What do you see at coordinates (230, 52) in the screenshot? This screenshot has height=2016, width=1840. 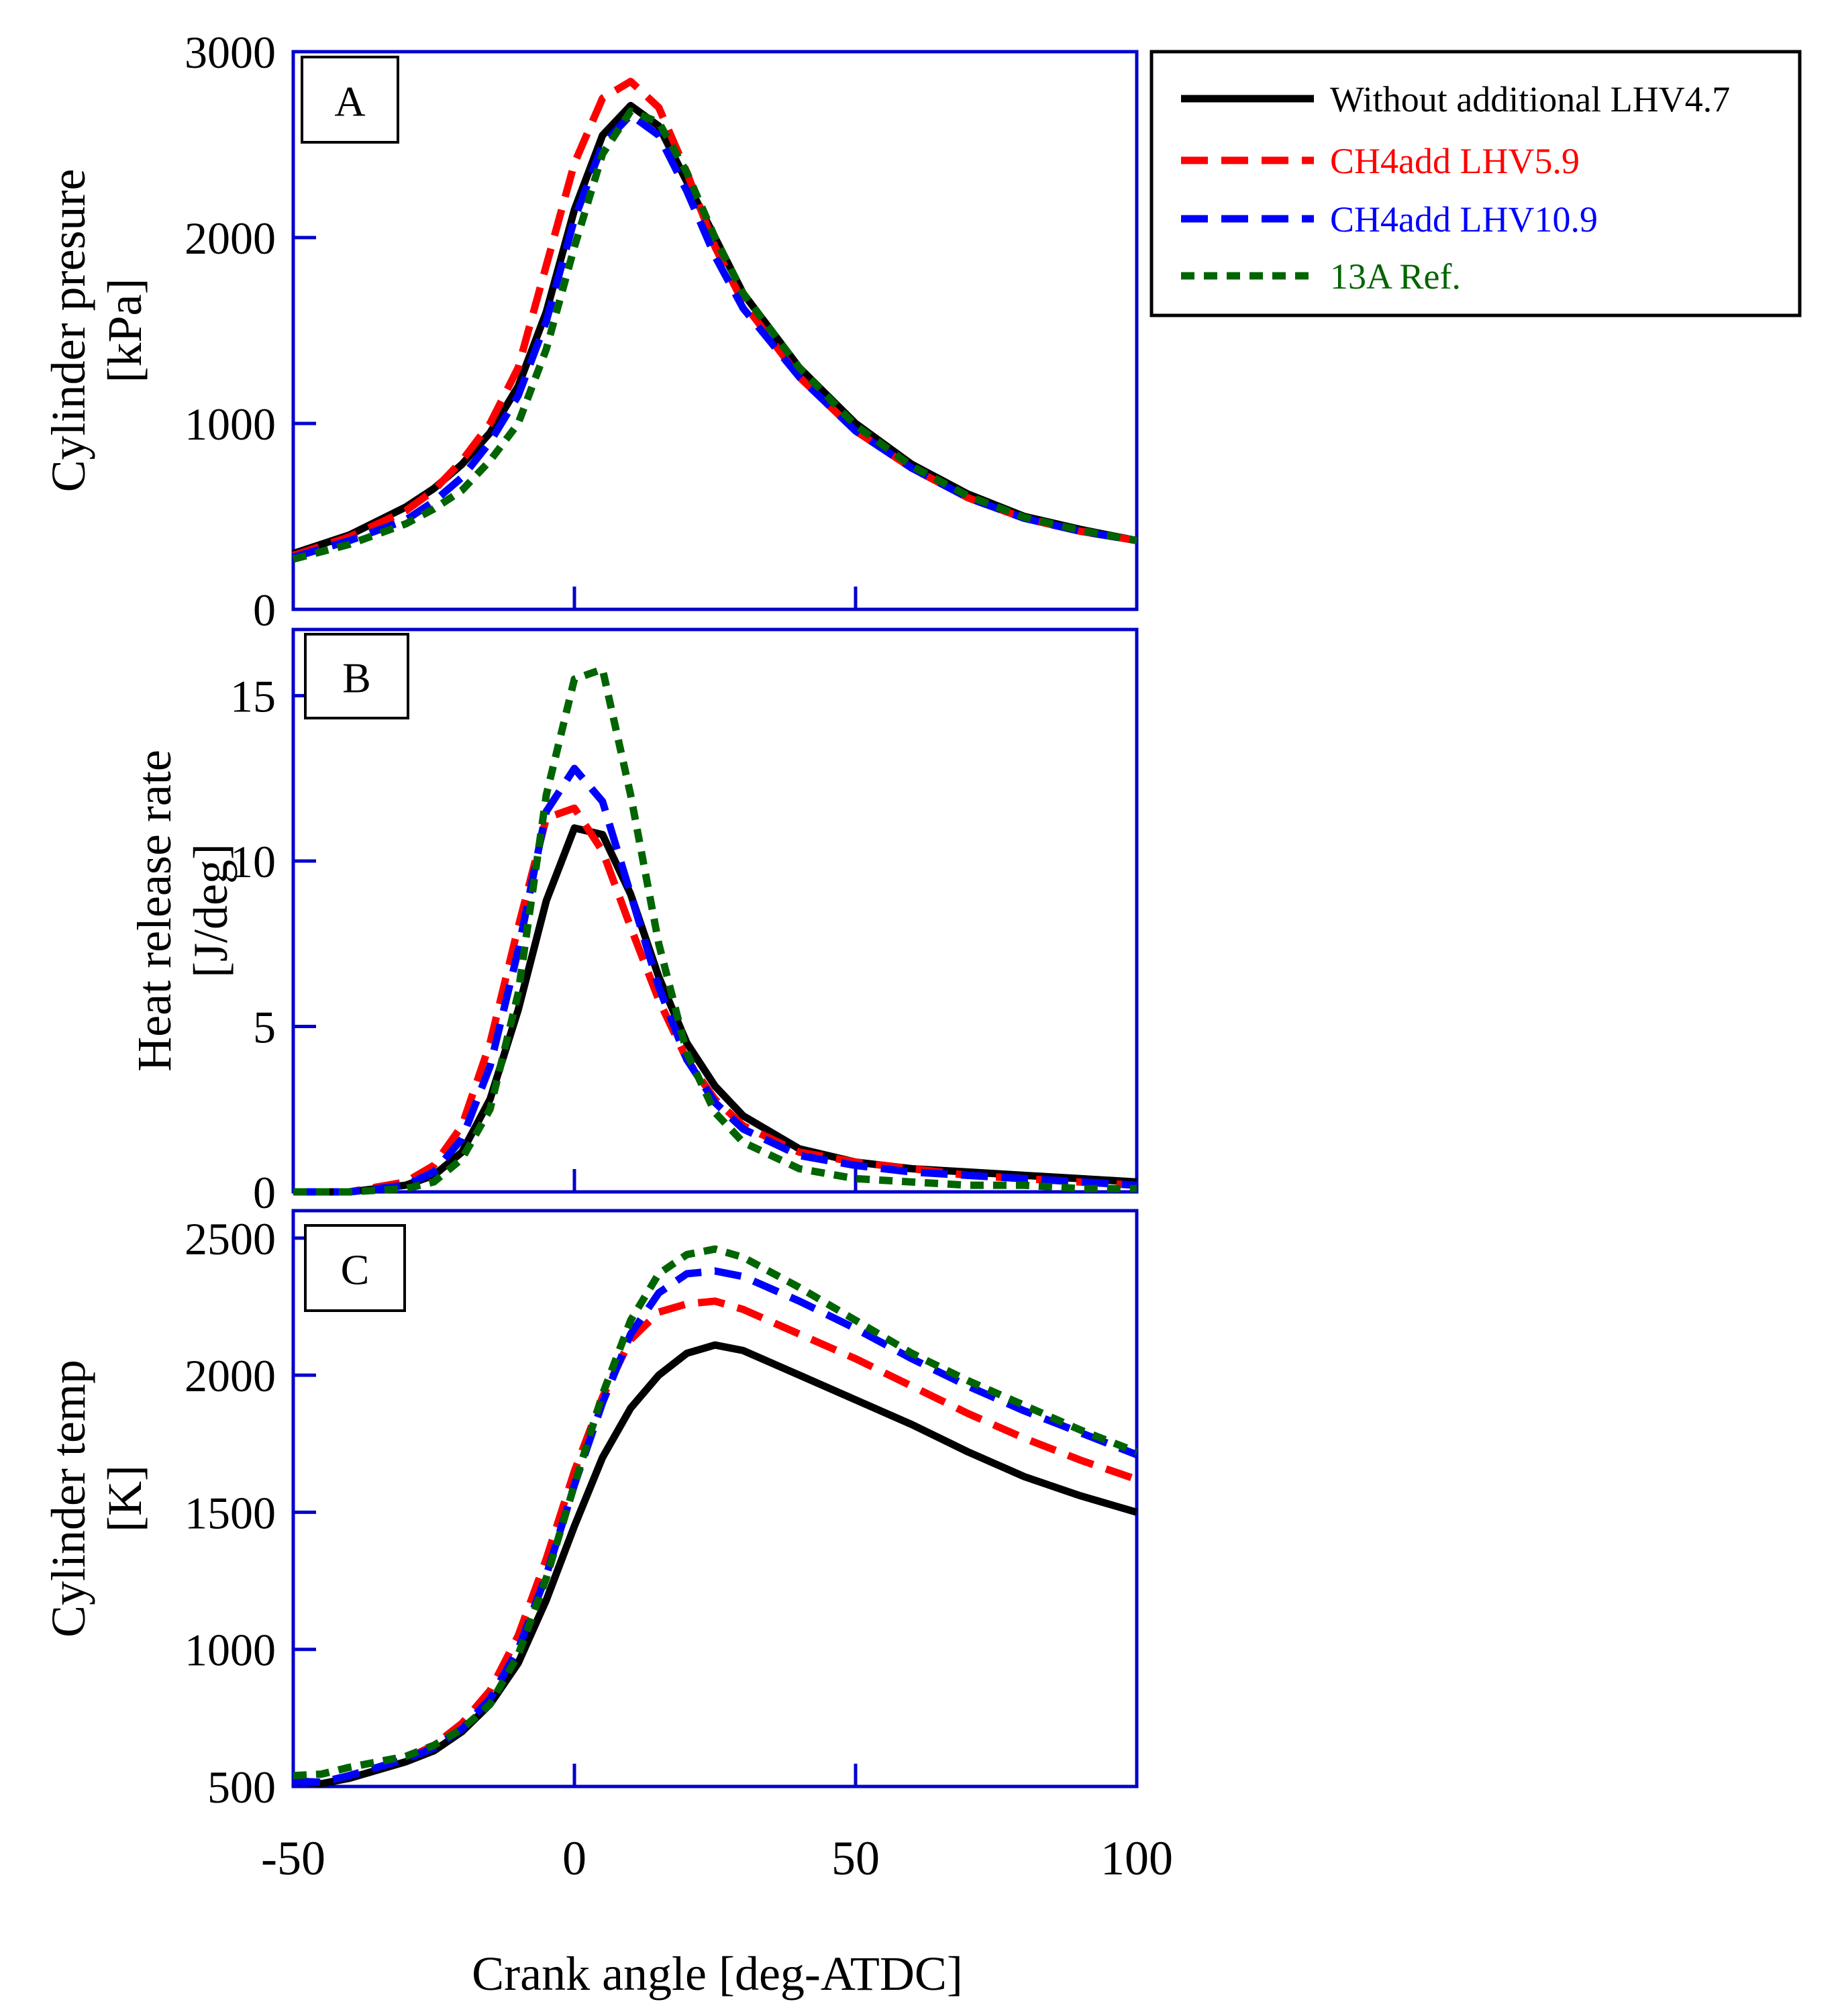 I see `y-tick-label: 3000` at bounding box center [230, 52].